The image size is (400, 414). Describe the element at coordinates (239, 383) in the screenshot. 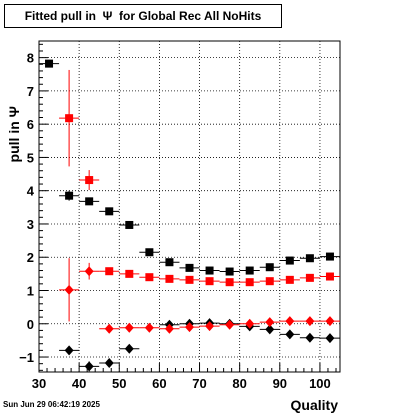

I see `x-tick-label: 80` at that location.